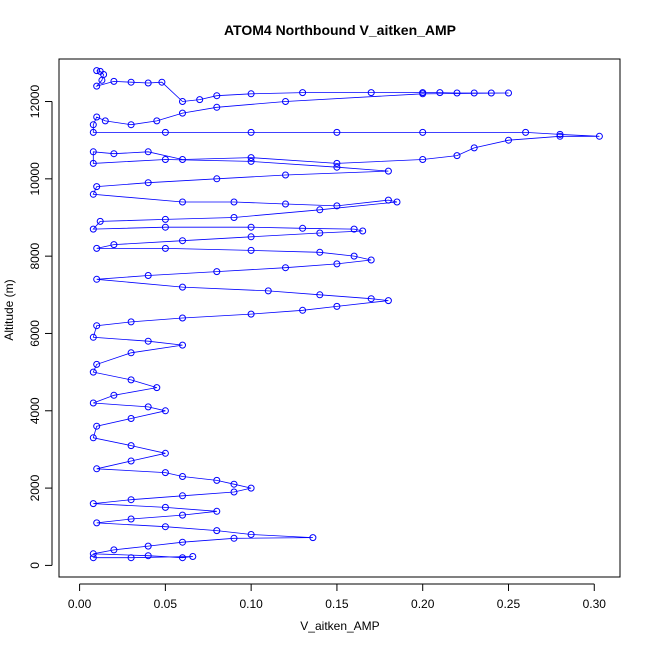  What do you see at coordinates (35, 410) in the screenshot?
I see `y-tick-label: 4000` at bounding box center [35, 410].